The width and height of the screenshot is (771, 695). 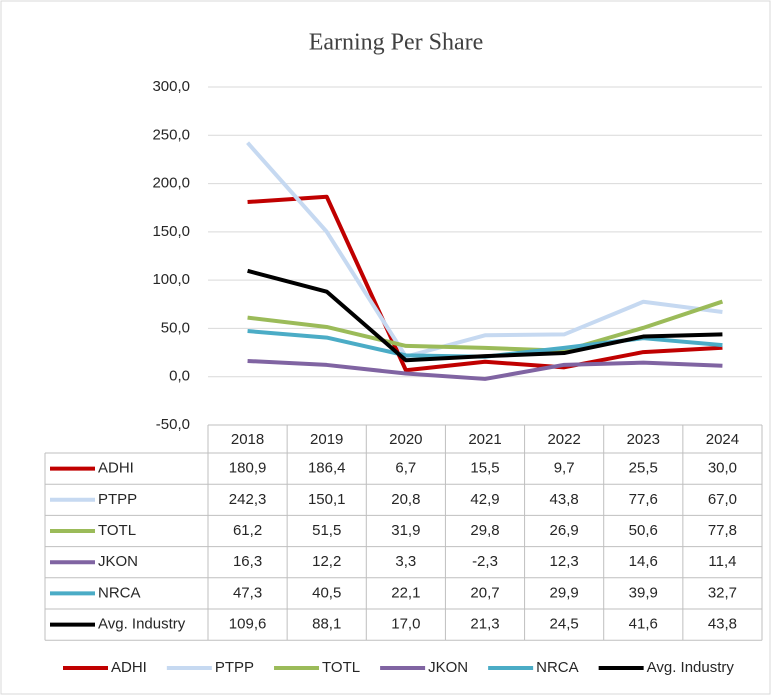 What do you see at coordinates (722, 561) in the screenshot?
I see `table-cell: 11,4` at bounding box center [722, 561].